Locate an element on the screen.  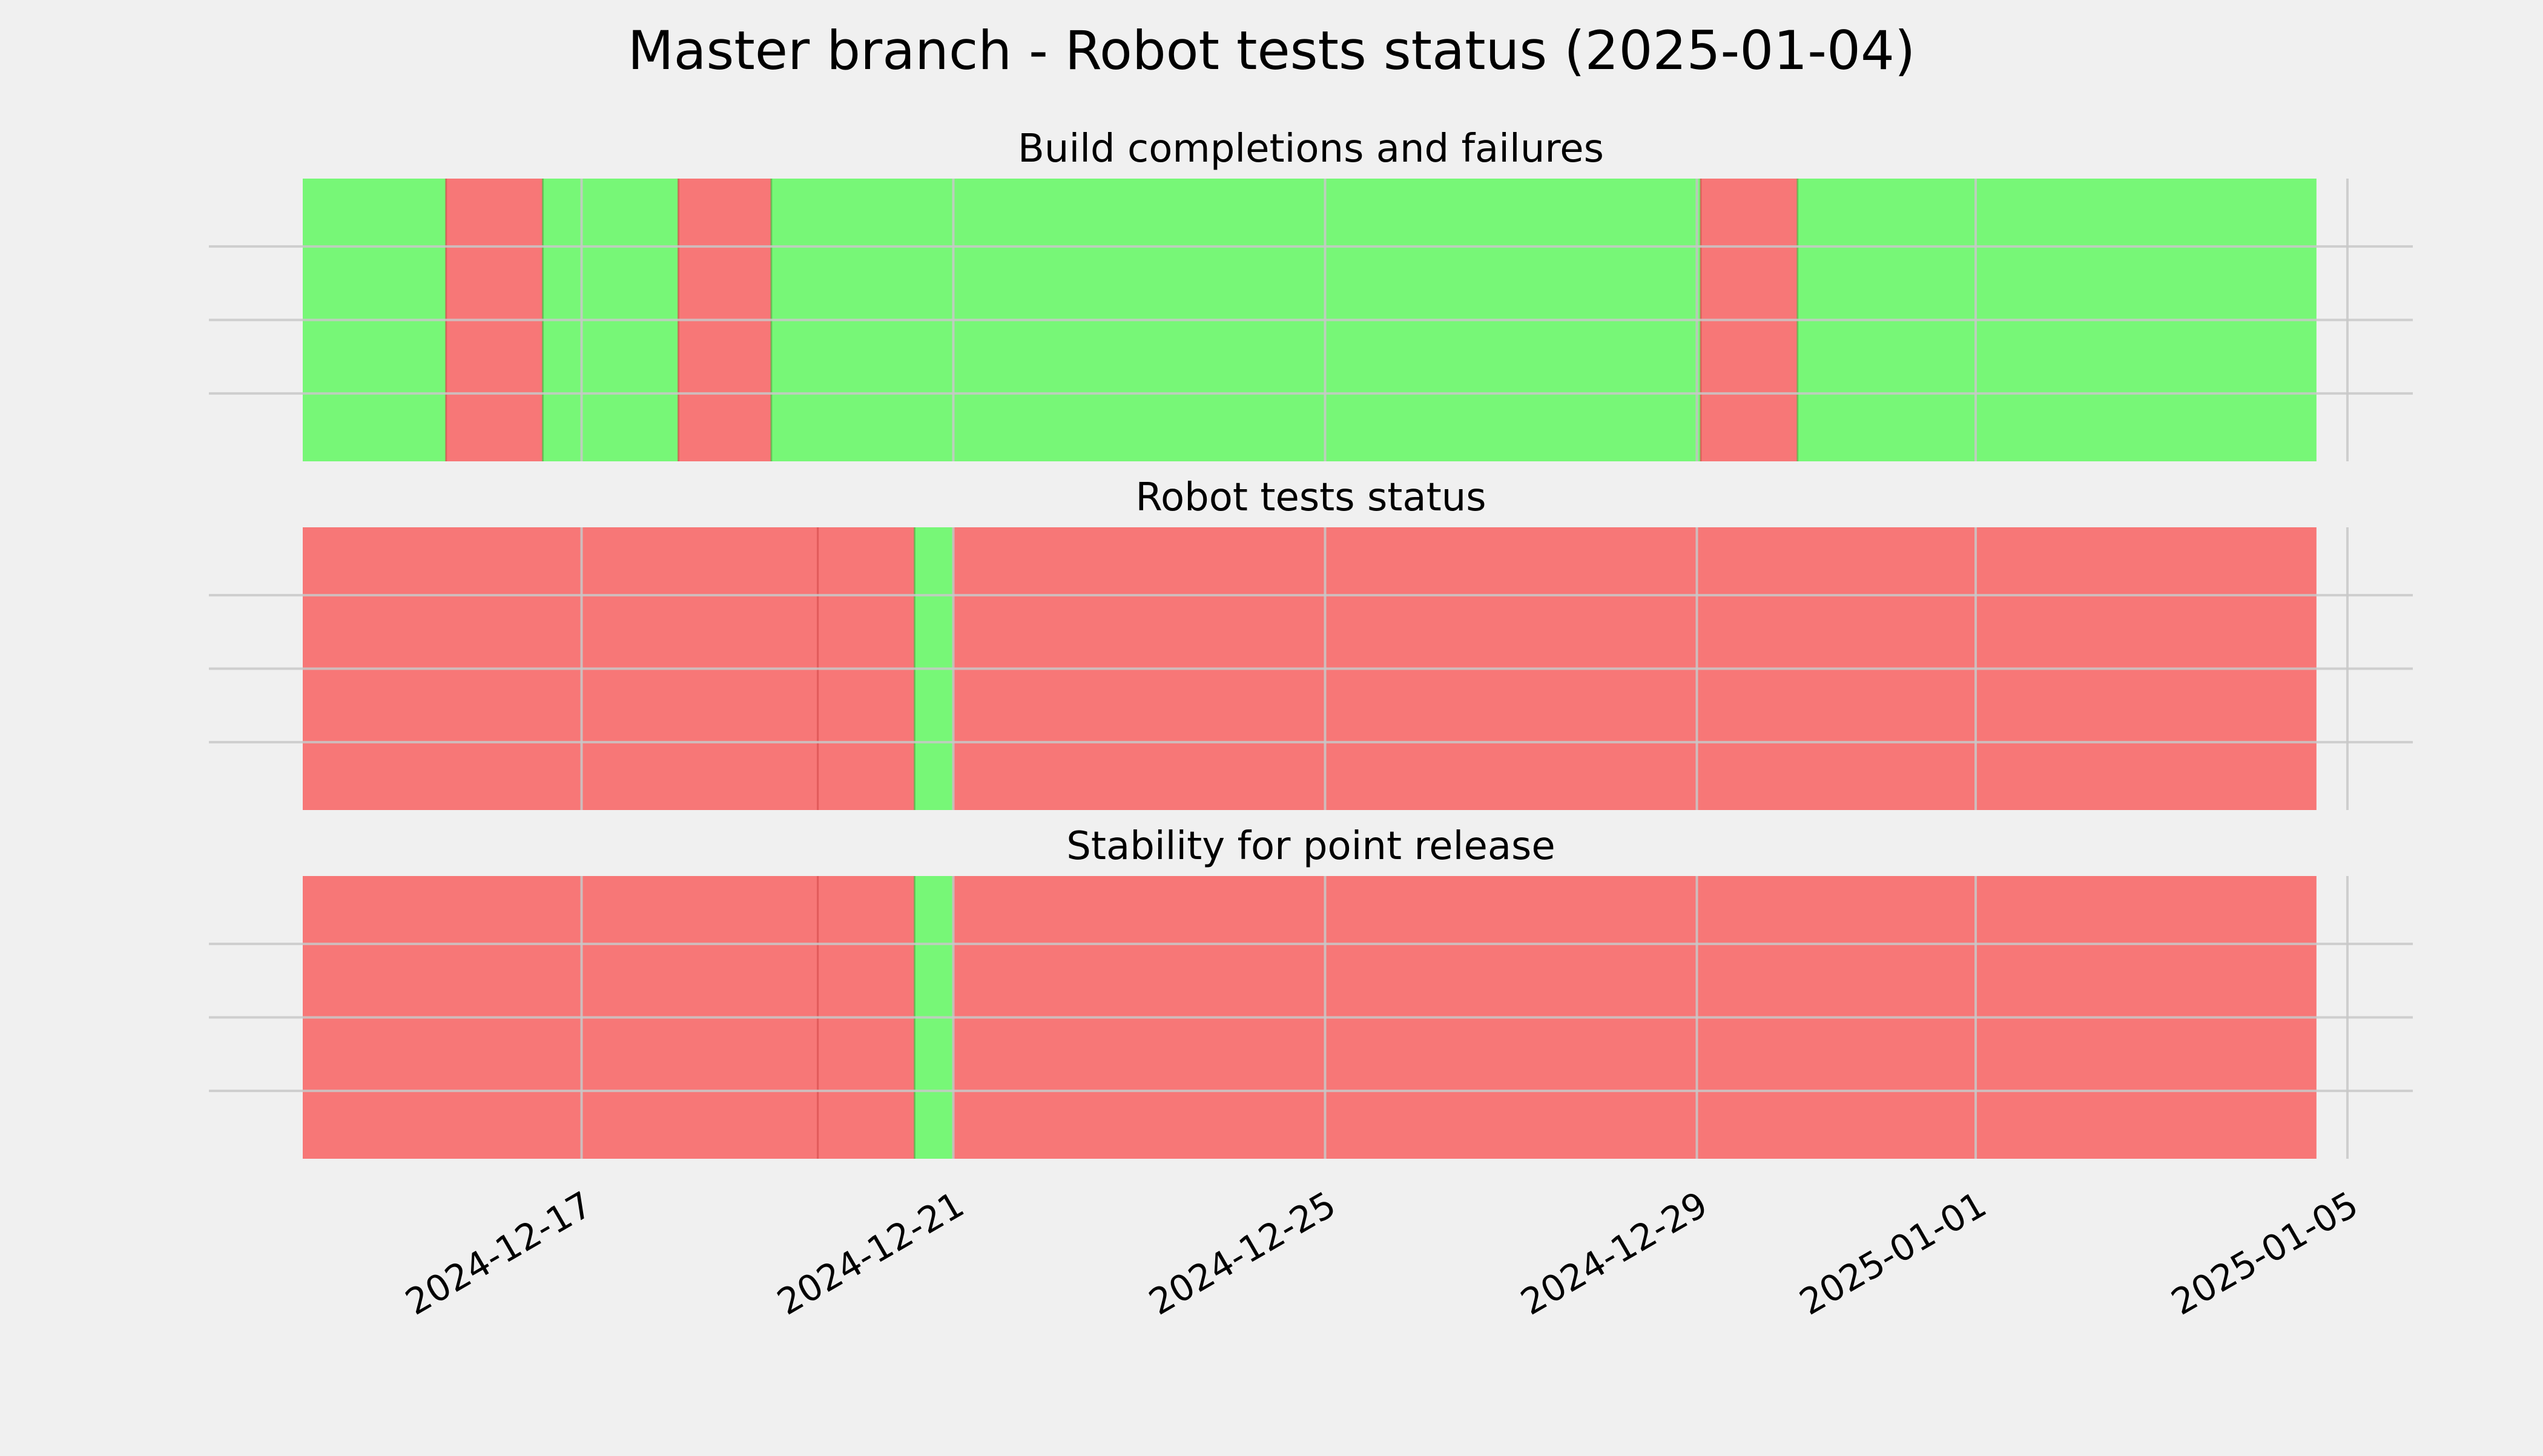
panel-title: Robot tests status is located at coordinates (1311, 497).